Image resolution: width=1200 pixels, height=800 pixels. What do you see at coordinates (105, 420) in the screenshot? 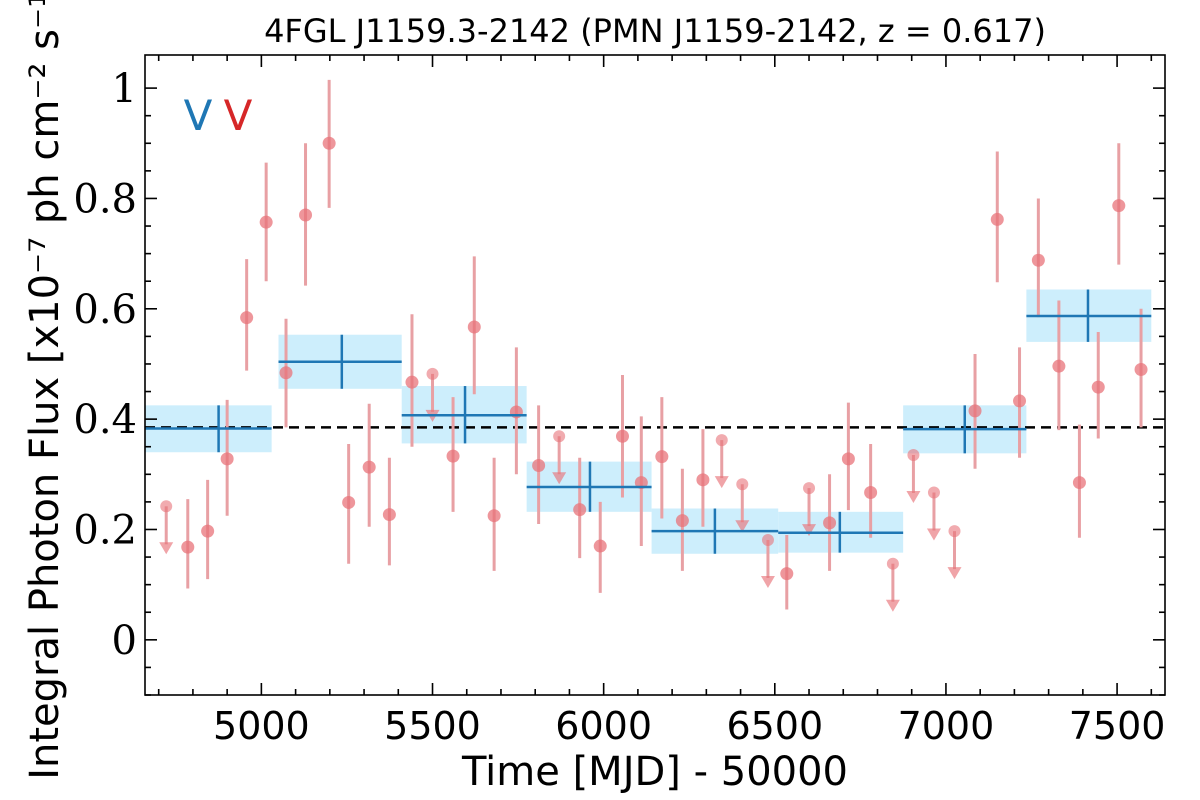
I see `y-tick-label: 0.4` at bounding box center [105, 420].